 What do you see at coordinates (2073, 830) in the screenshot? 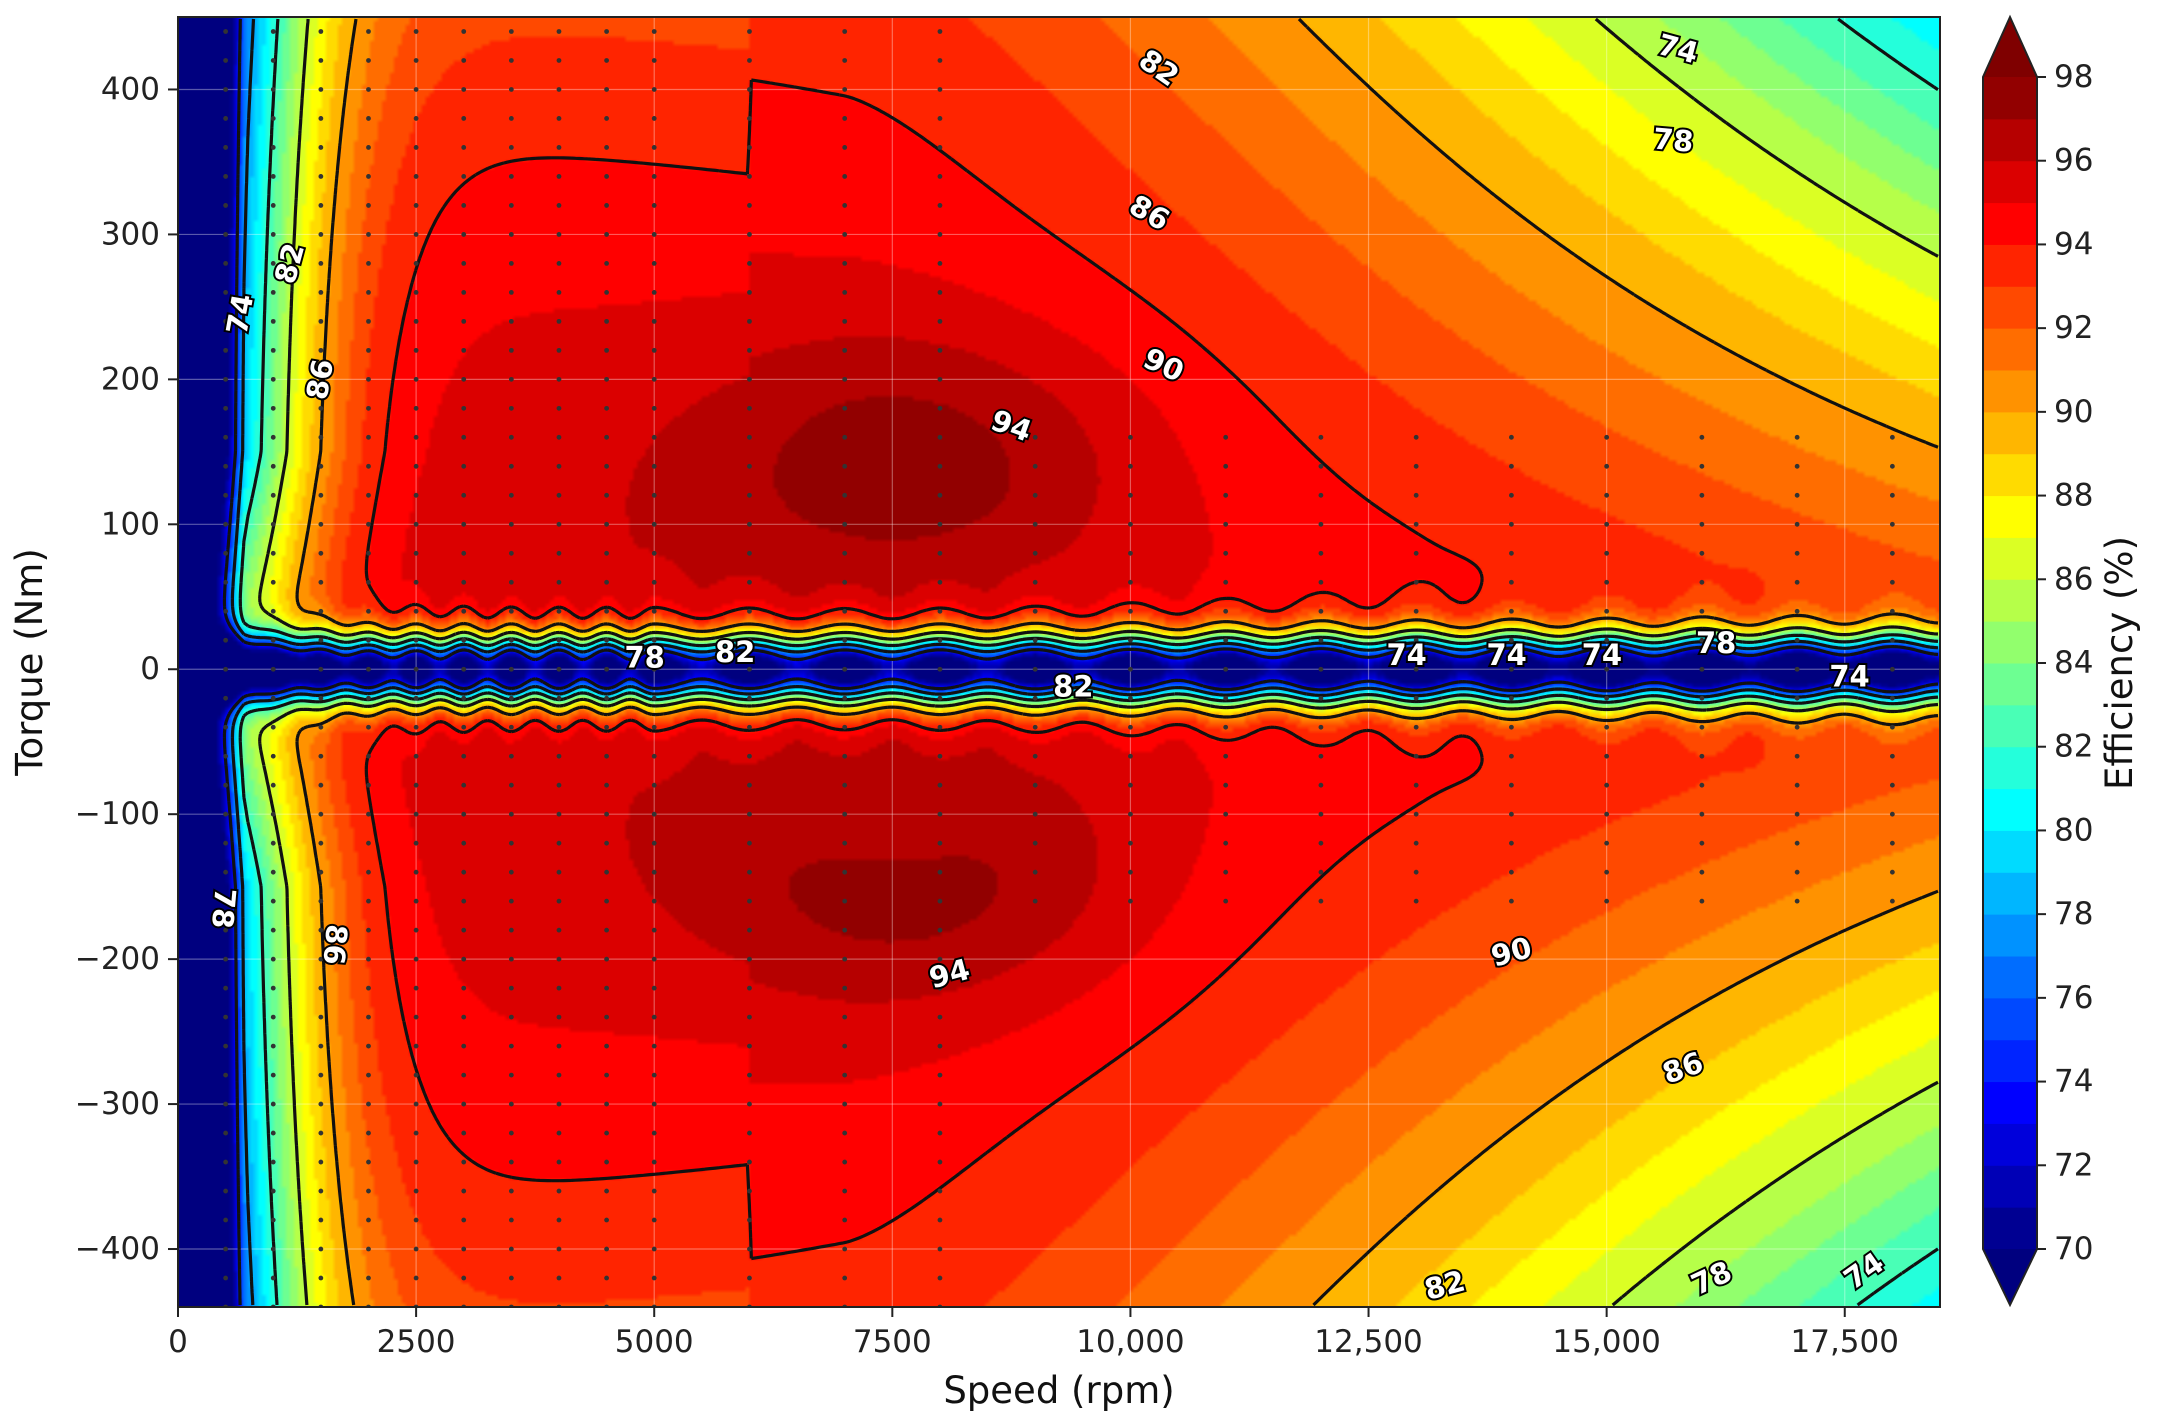
I see `colorbar-tick-label: 80` at bounding box center [2073, 830].